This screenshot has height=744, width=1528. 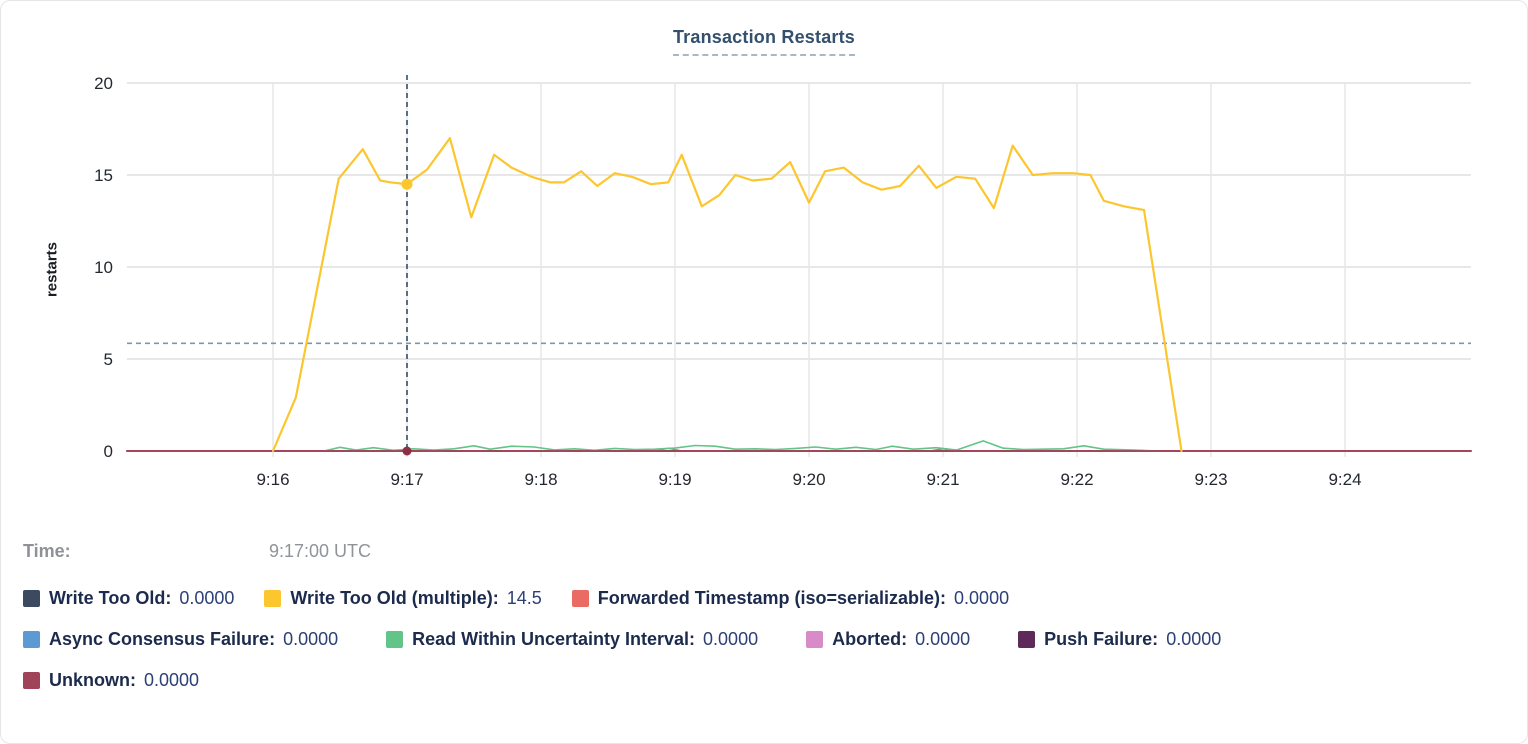 I want to click on y-tick-label: 0, so click(x=108, y=451).